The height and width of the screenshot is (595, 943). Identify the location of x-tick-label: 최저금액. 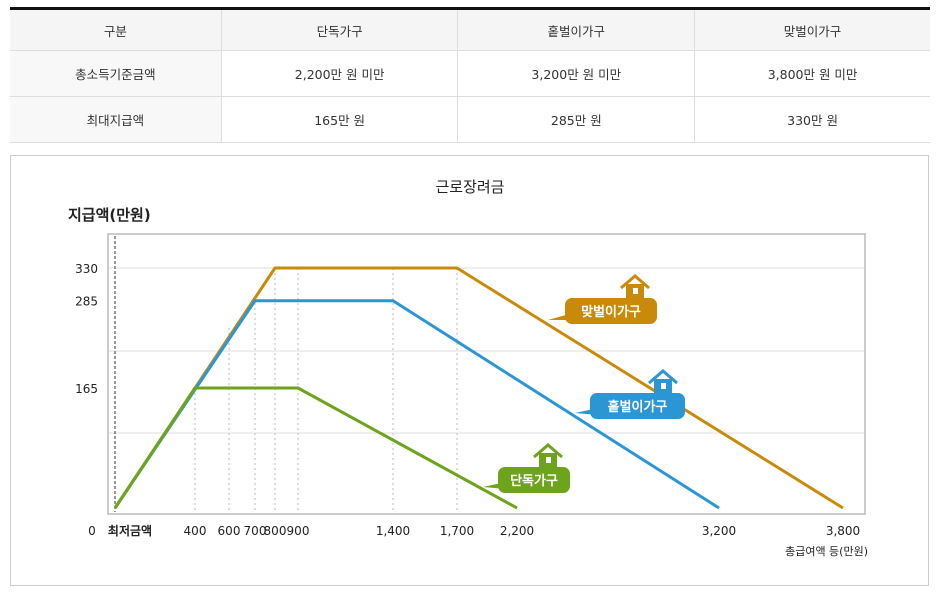
(130, 530).